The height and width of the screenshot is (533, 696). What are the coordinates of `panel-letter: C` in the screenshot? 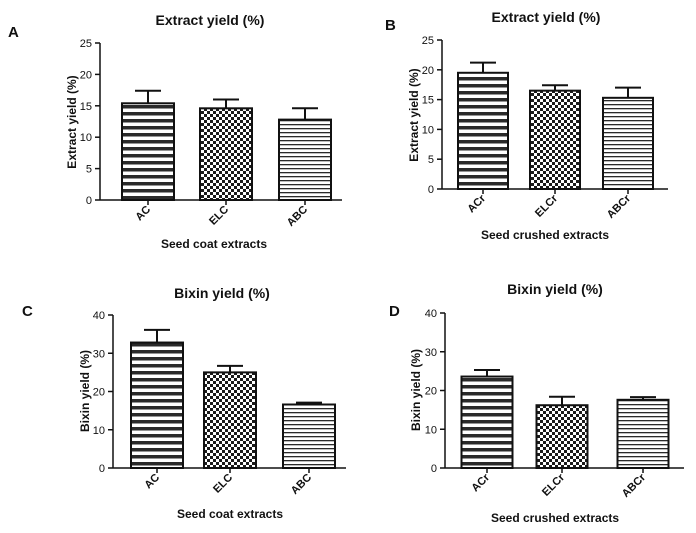 It's located at (27, 311).